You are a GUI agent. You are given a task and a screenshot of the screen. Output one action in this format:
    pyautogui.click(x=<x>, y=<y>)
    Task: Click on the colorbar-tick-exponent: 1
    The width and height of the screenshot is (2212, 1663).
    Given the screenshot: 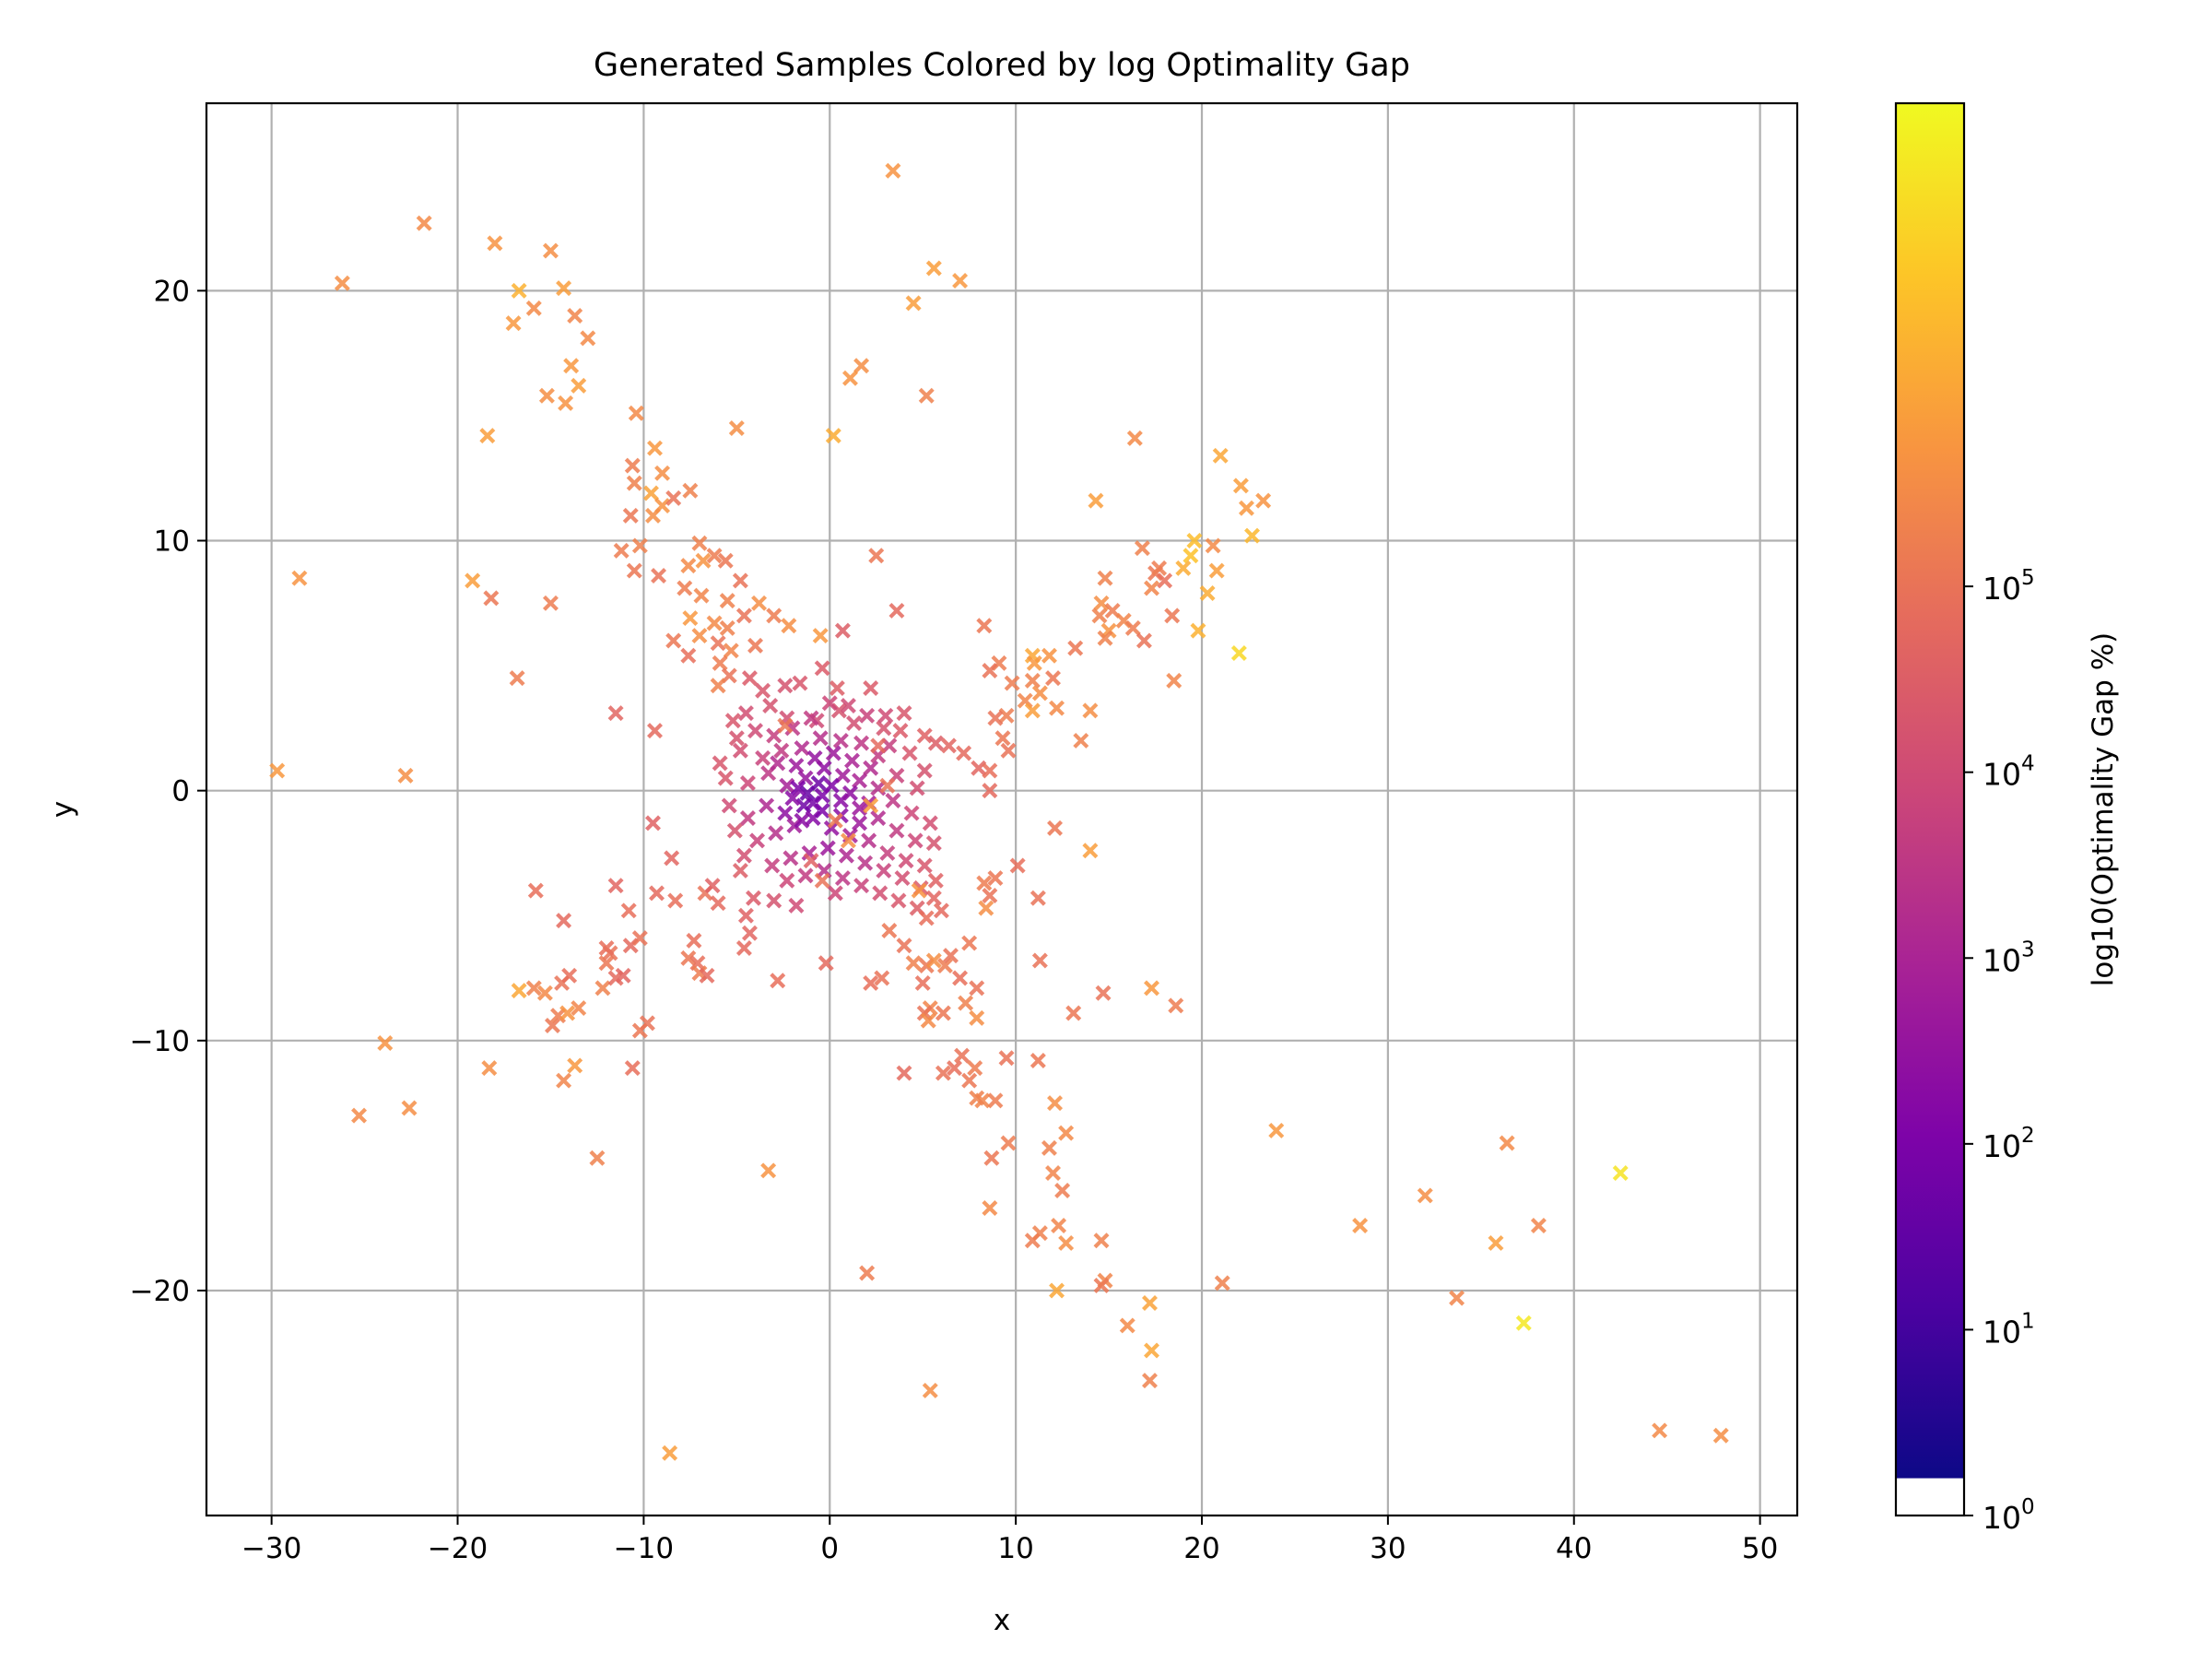 What is the action you would take?
    pyautogui.click(x=2028, y=1321)
    